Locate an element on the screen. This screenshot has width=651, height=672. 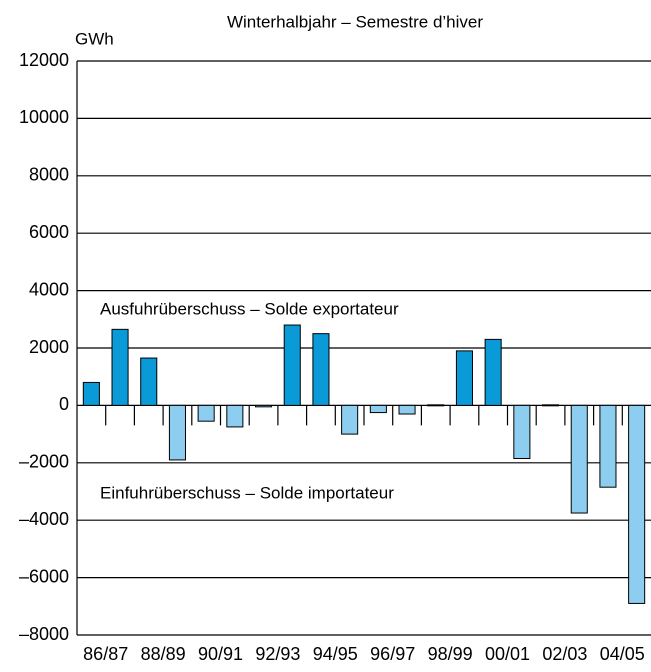
y-tick-label: –8000 is located at coordinates (44, 634).